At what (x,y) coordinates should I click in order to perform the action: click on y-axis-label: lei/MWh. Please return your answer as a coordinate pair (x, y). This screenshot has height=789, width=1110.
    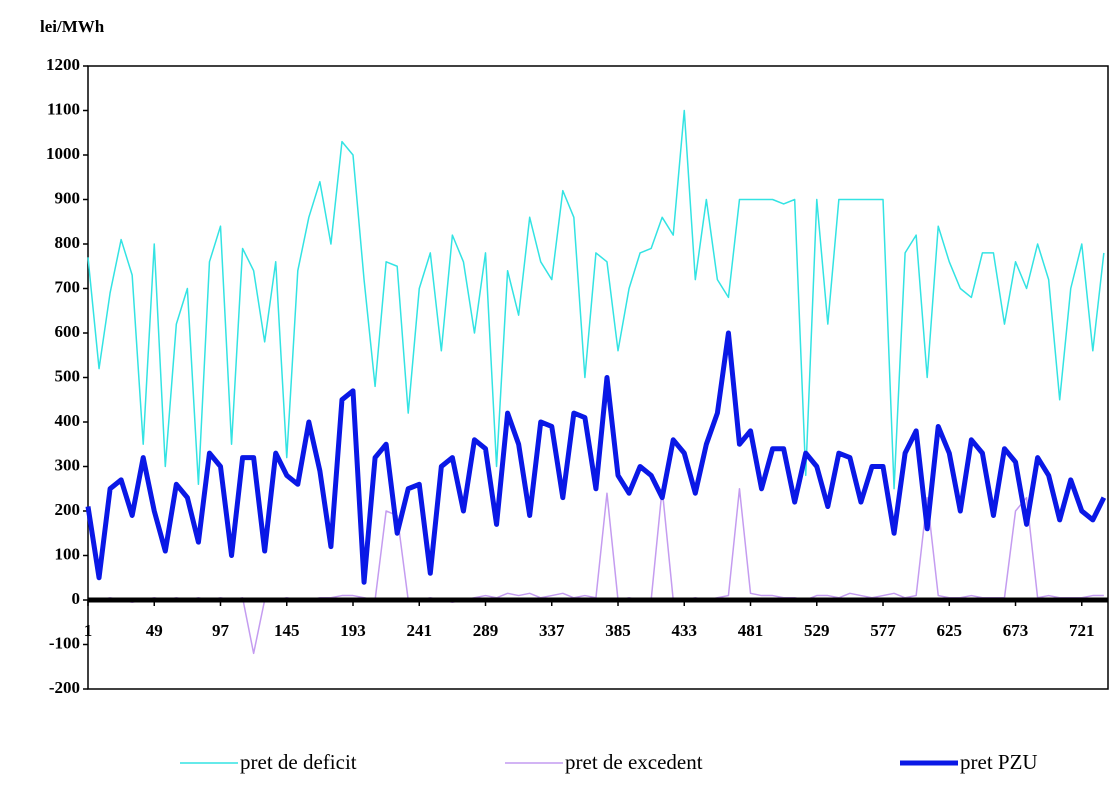
    Looking at the image, I should click on (72, 26).